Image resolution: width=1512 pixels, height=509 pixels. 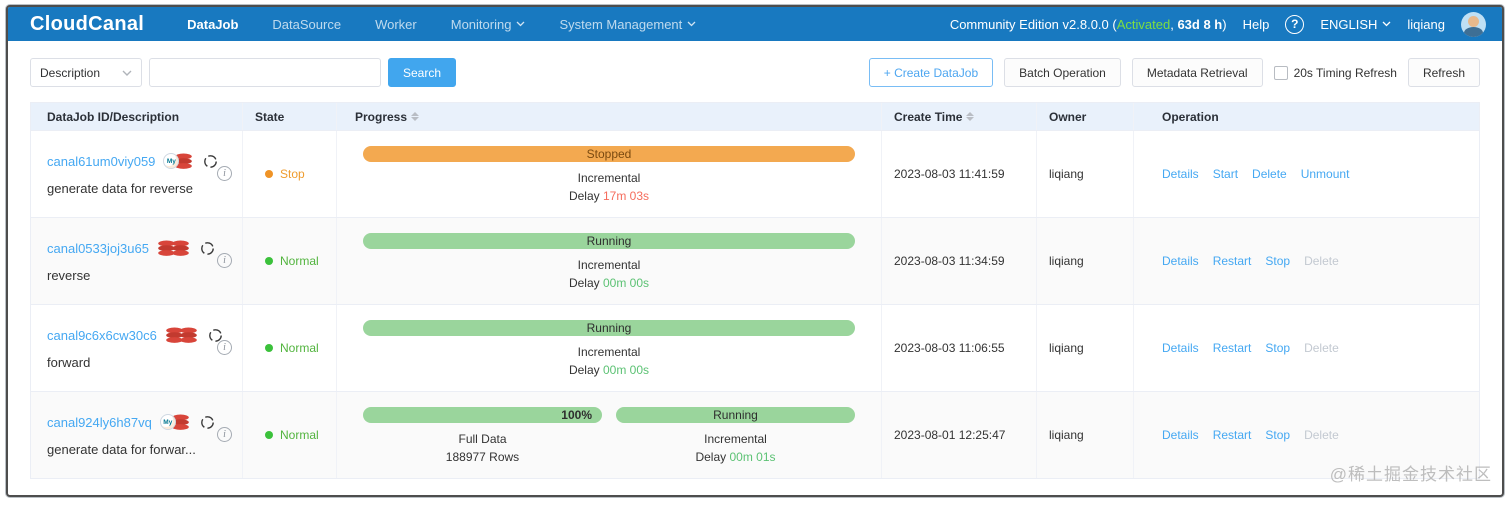 What do you see at coordinates (1225, 174) in the screenshot?
I see `start-link: Start` at bounding box center [1225, 174].